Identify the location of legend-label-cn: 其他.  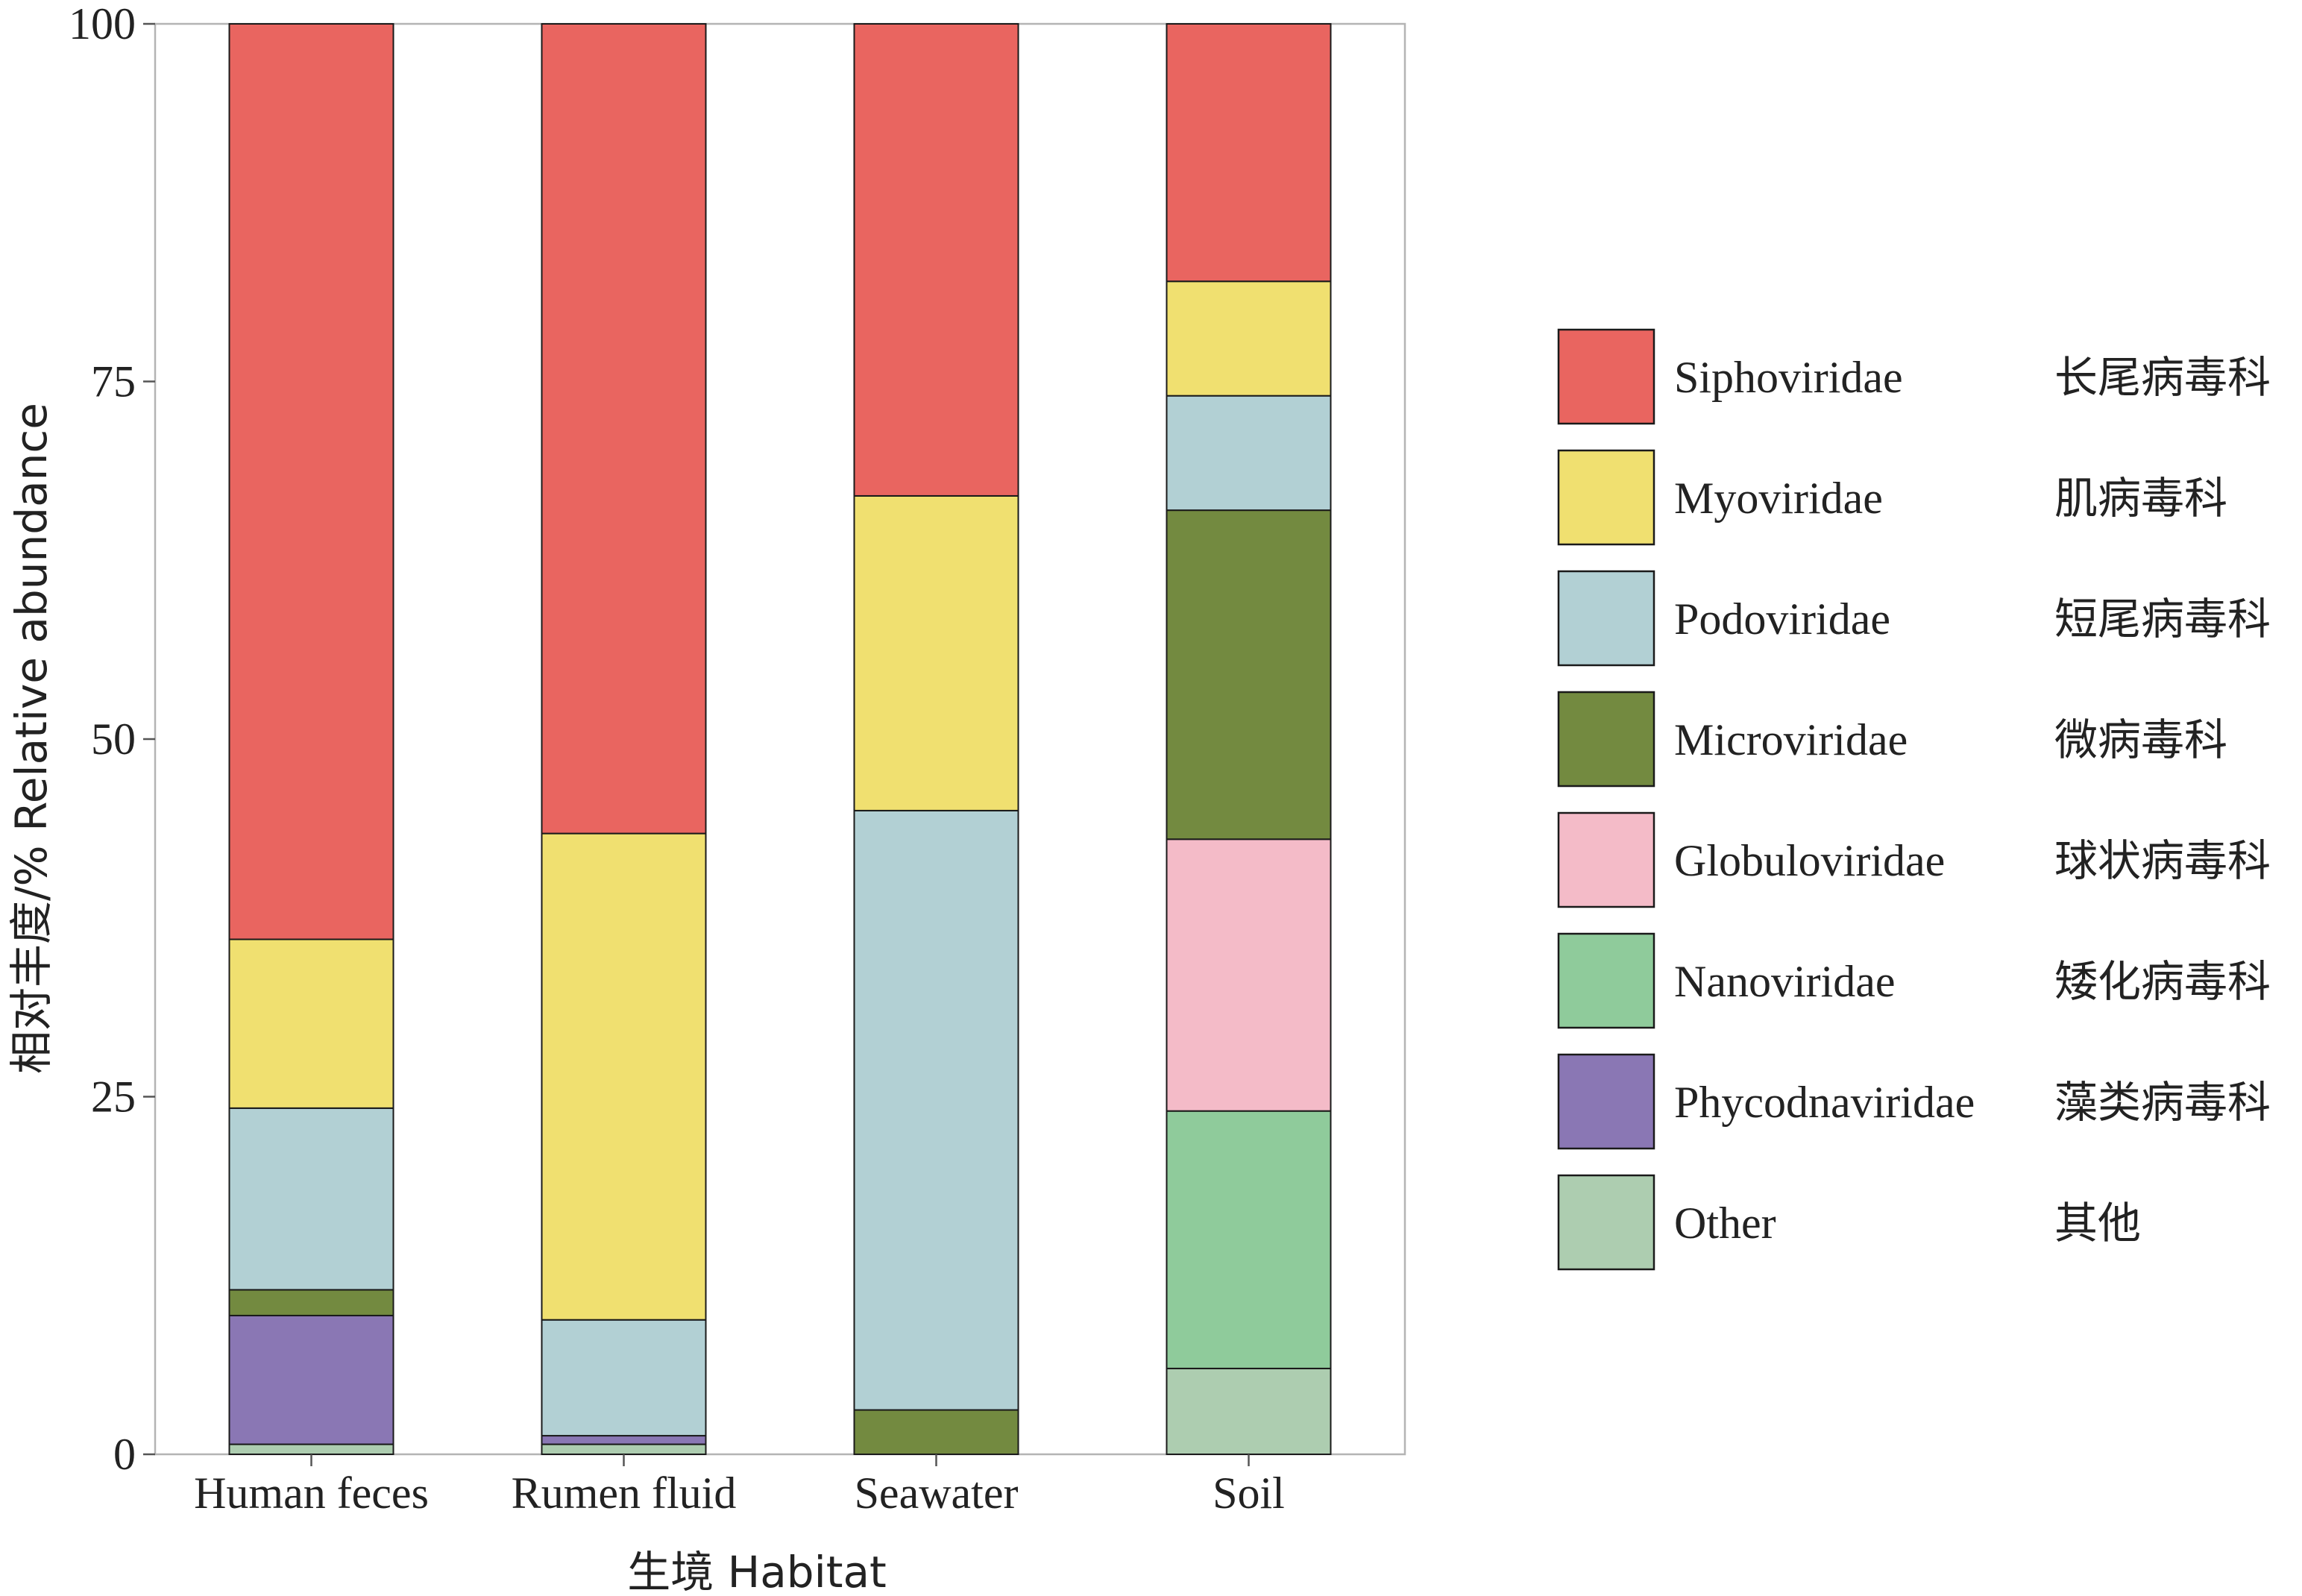
(2097, 1223).